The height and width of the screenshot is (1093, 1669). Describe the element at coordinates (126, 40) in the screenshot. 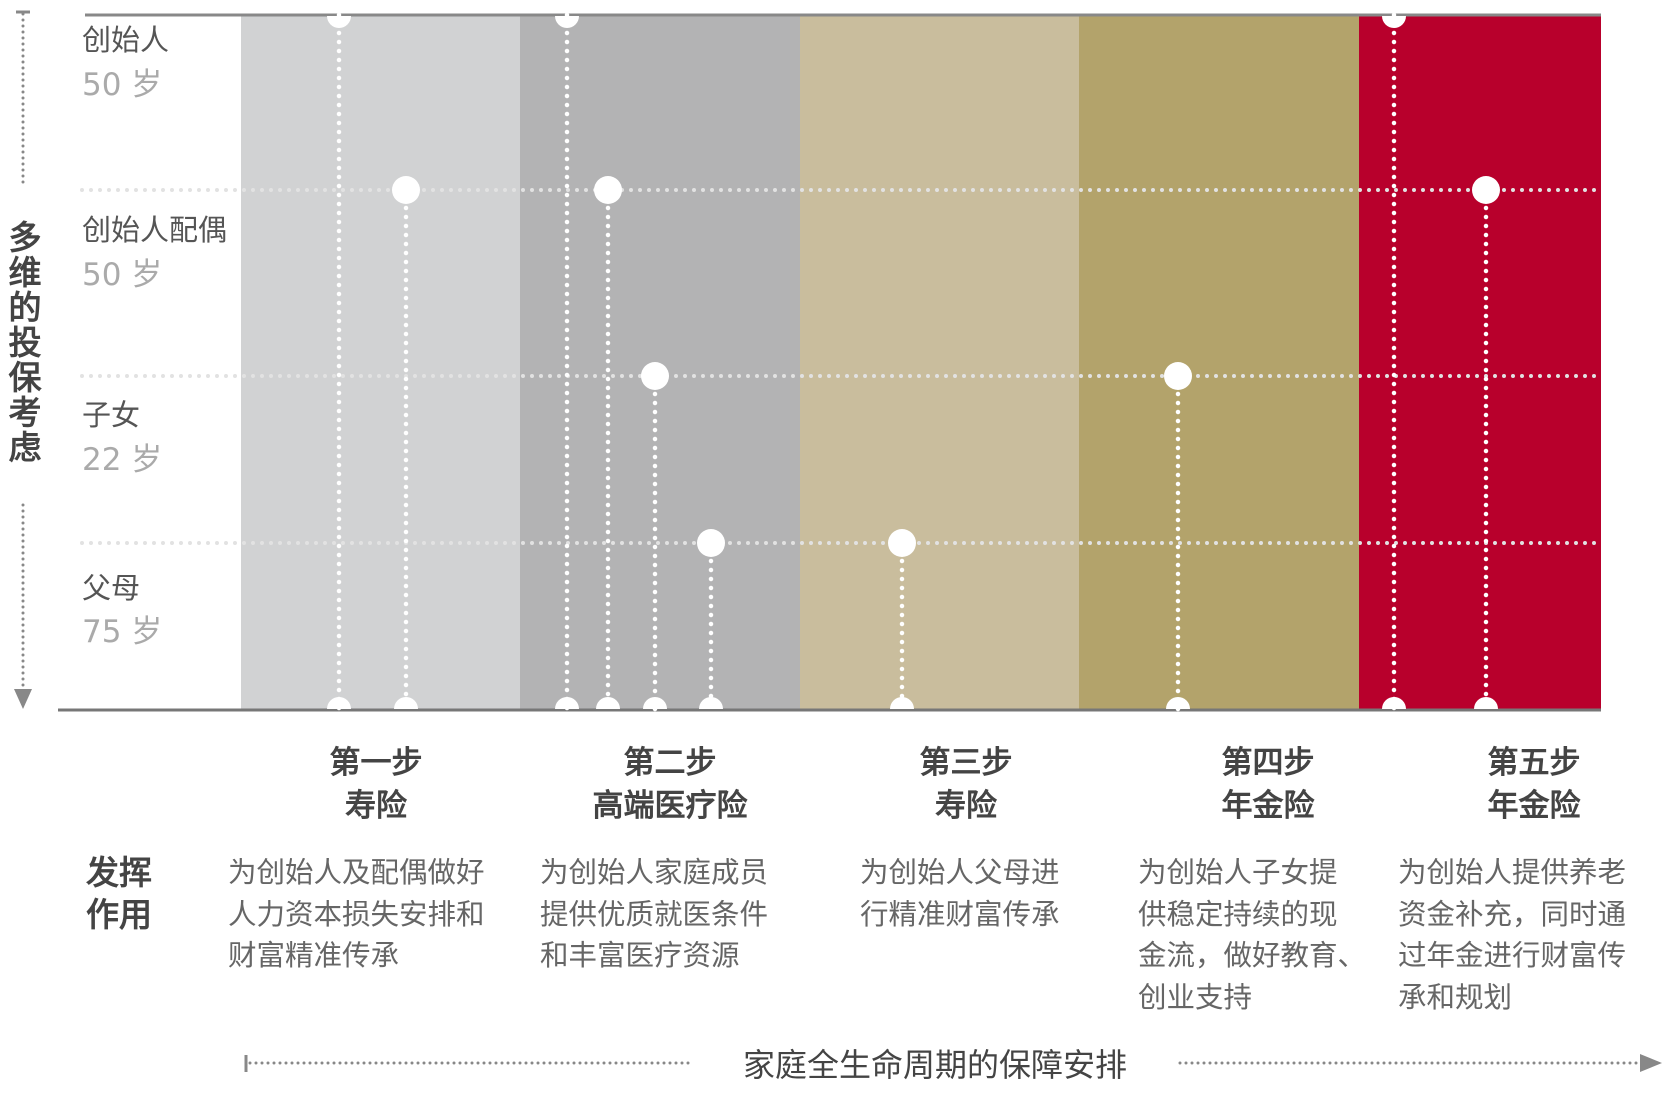

I see `row-label-founder: 创始人` at that location.